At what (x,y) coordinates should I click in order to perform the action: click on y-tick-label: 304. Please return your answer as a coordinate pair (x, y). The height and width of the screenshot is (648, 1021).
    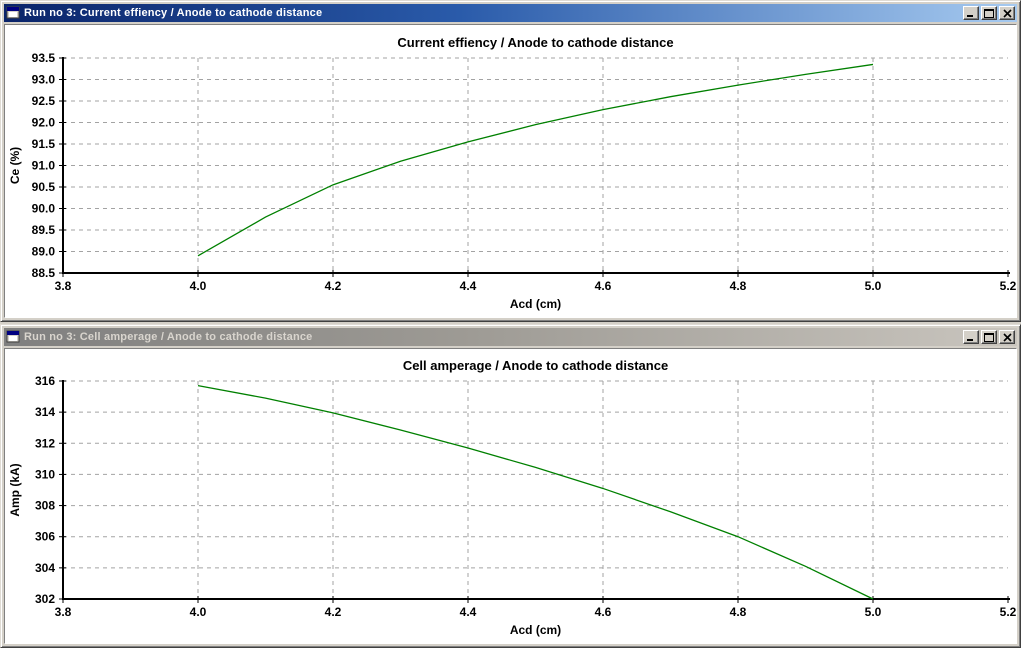
    Looking at the image, I should click on (45, 568).